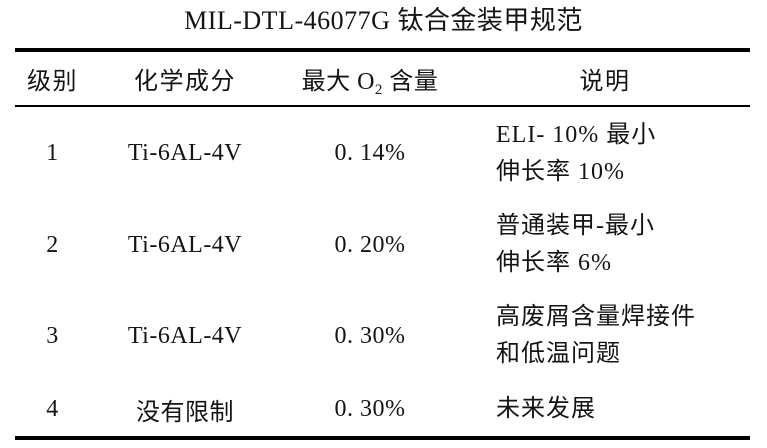  Describe the element at coordinates (185, 78) in the screenshot. I see `header-composition: 化学成分` at that location.